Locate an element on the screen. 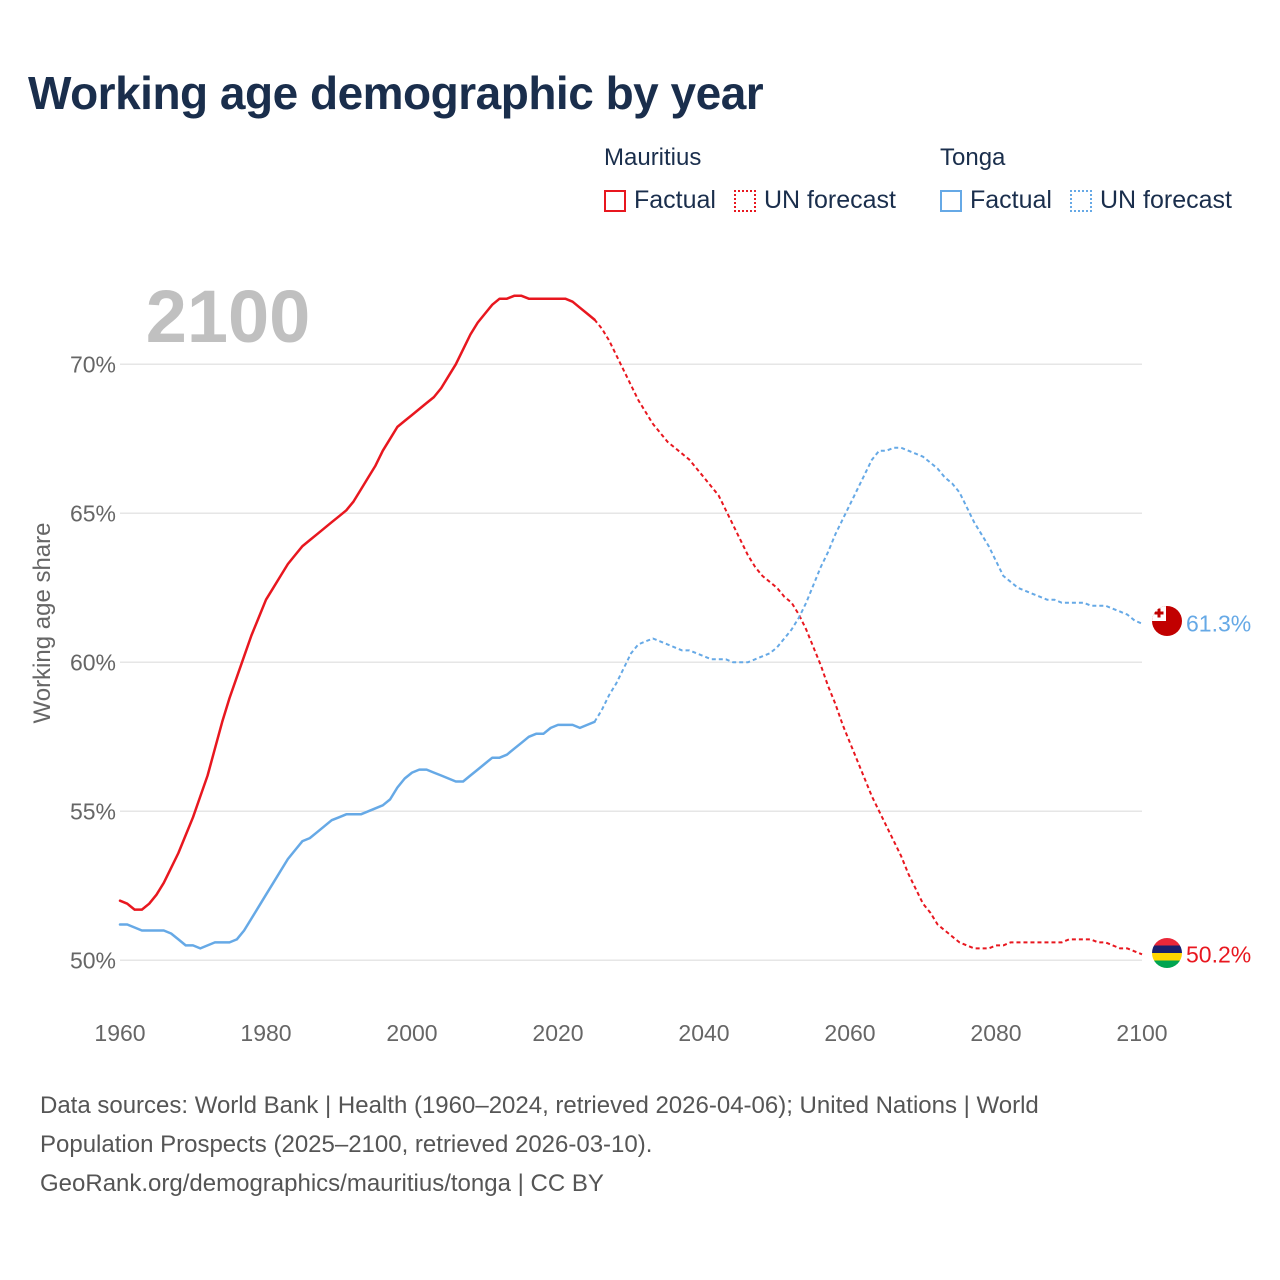 The image size is (1280, 1280). x-tick-label: 2040 is located at coordinates (703, 1033).